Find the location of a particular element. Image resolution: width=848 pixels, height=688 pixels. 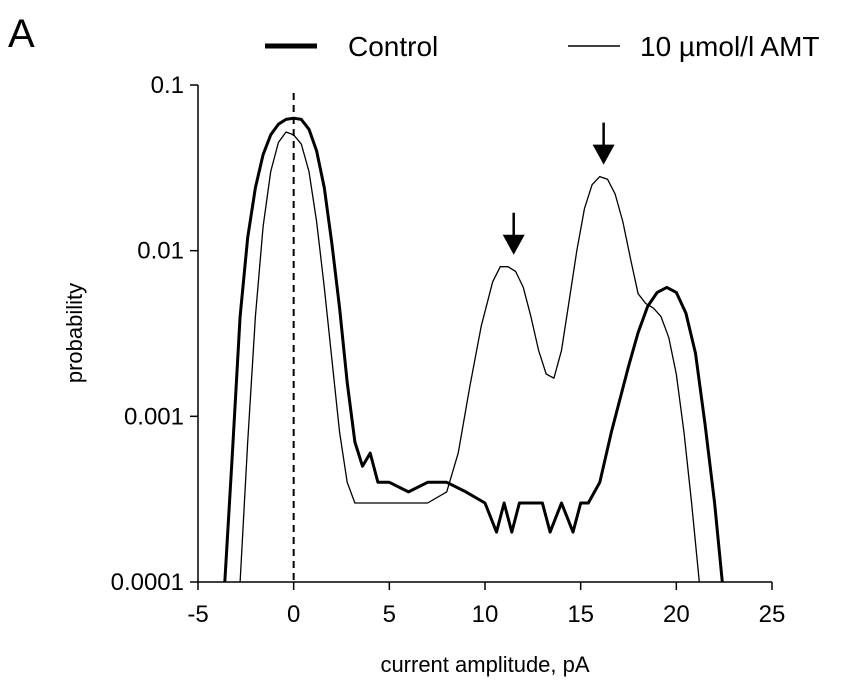

legend-label-amt: 10 µmol/l AMT is located at coordinates (730, 46).